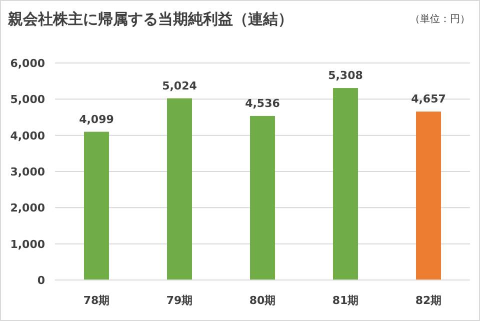  Describe the element at coordinates (28, 63) in the screenshot. I see `y-tick-label: 6,000` at that location.